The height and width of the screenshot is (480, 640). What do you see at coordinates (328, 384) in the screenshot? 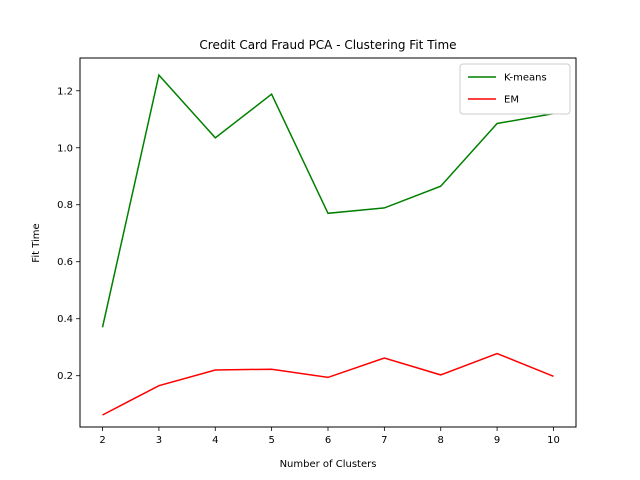
I see `series-line-em` at bounding box center [328, 384].